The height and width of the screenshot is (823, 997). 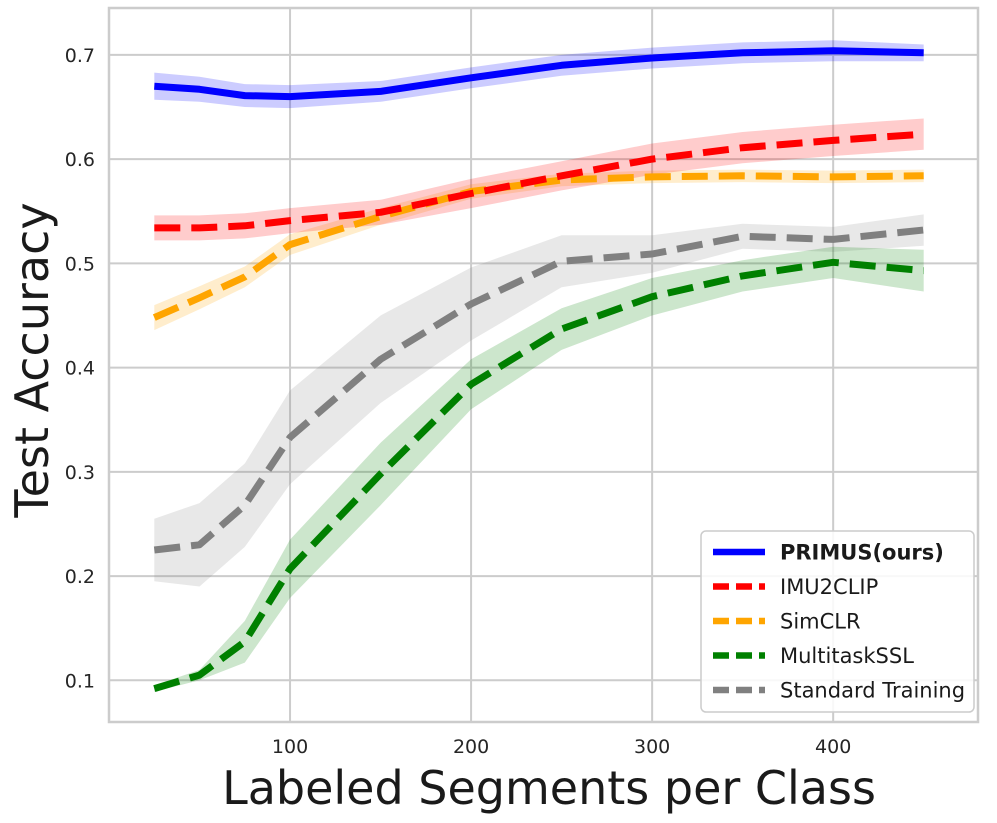 What do you see at coordinates (471, 747) in the screenshot?
I see `x-tick-label: 200` at bounding box center [471, 747].